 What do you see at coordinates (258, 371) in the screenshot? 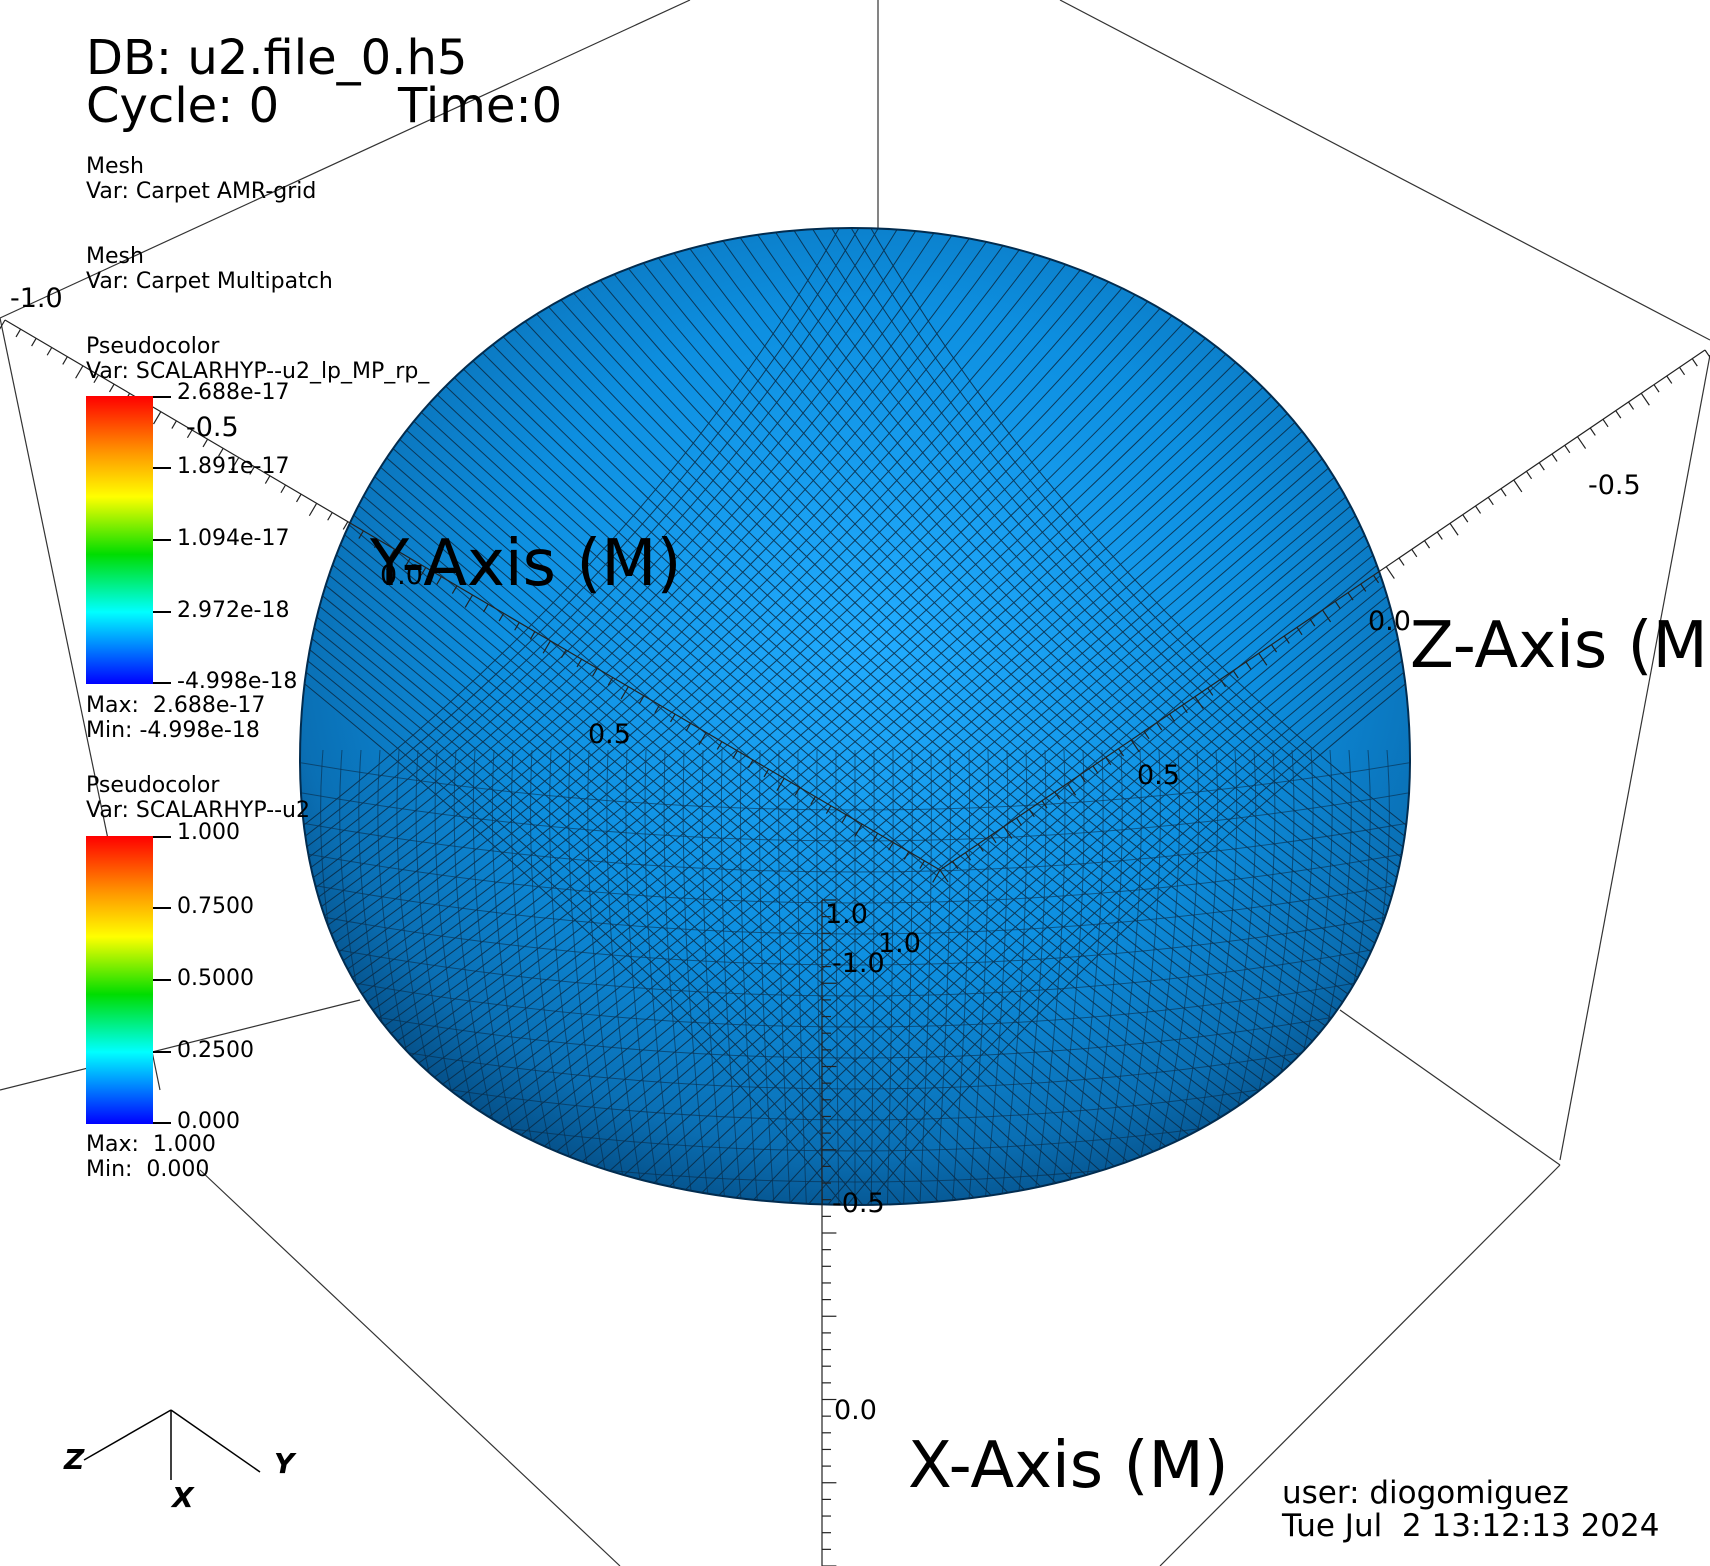
I see `plot-var-pseudocolor-1: Var: SCALARHYP--u2_lp_MP_rp_` at bounding box center [258, 371].